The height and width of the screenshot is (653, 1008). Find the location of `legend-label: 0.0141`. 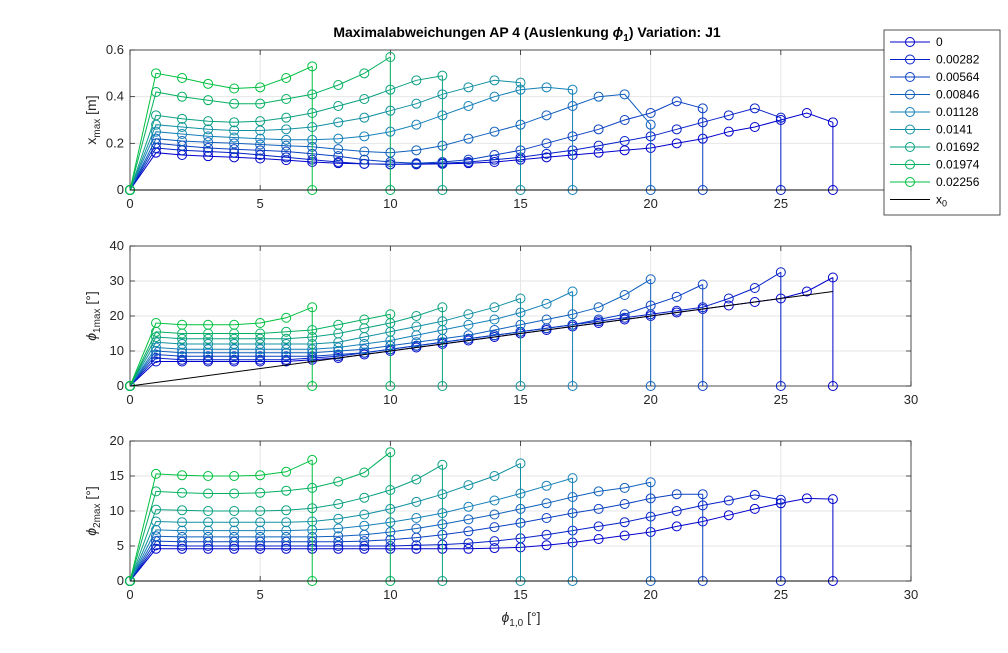

legend-label: 0.0141 is located at coordinates (954, 130).